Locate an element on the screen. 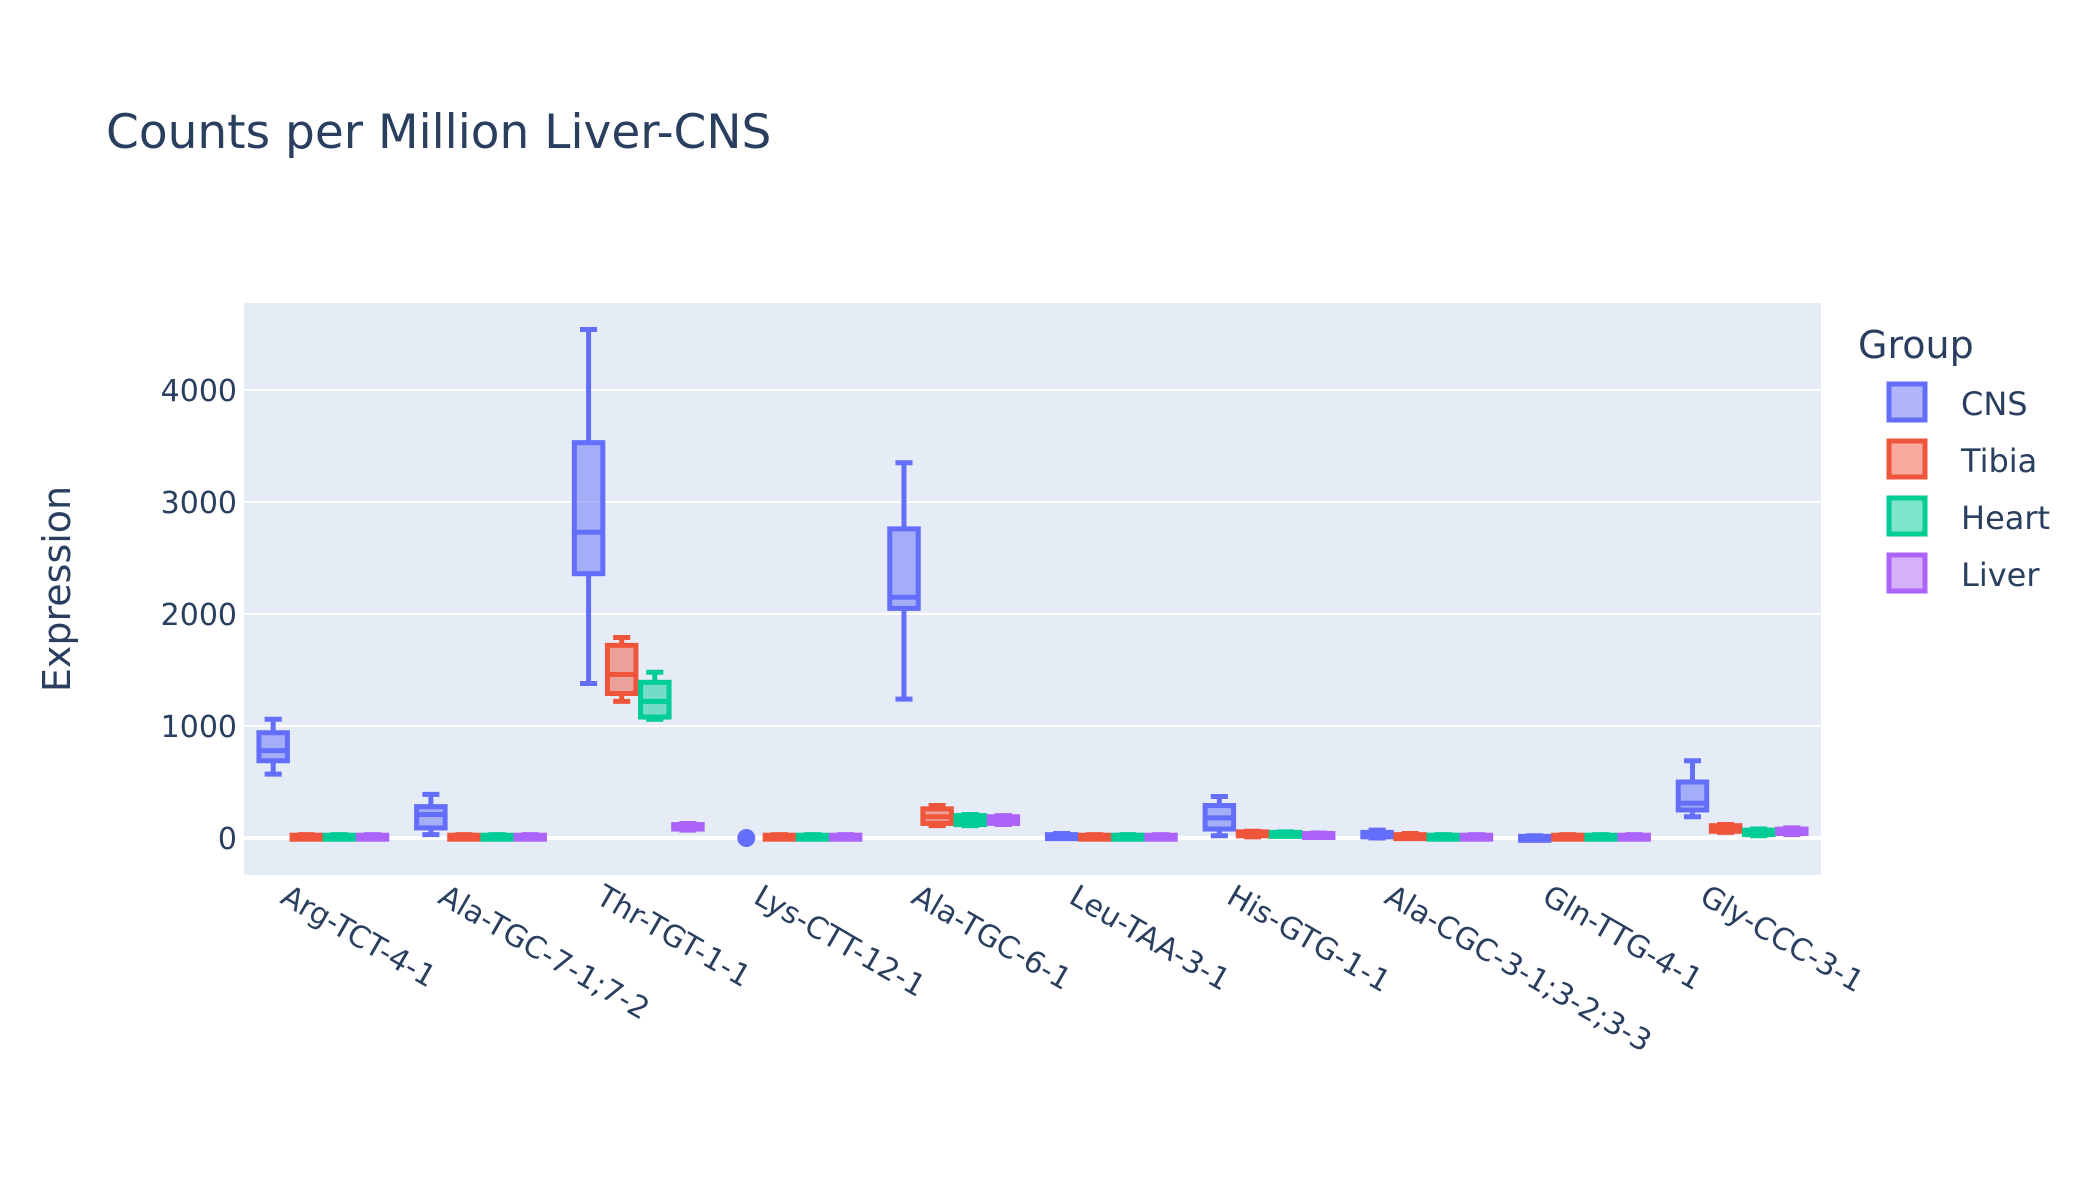 The image size is (2100, 1200). x-tick-label: Gly-CCC-3-1 is located at coordinates (1781, 939).